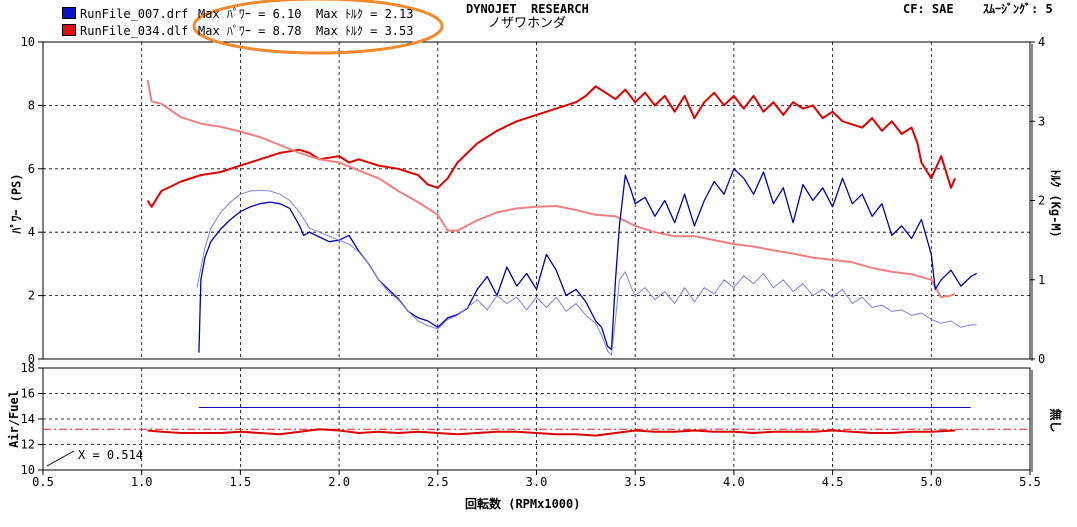  I want to click on y-left-tick-label: 10, so click(28, 42).